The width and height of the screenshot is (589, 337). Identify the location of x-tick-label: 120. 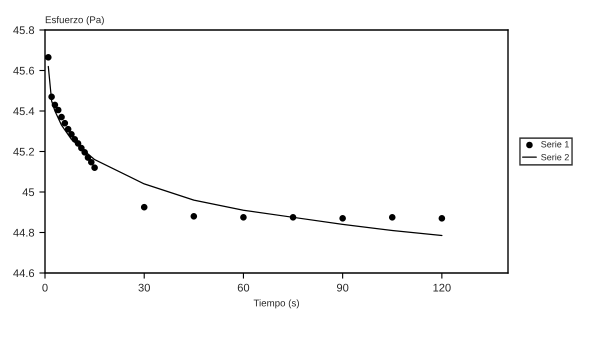
(442, 288).